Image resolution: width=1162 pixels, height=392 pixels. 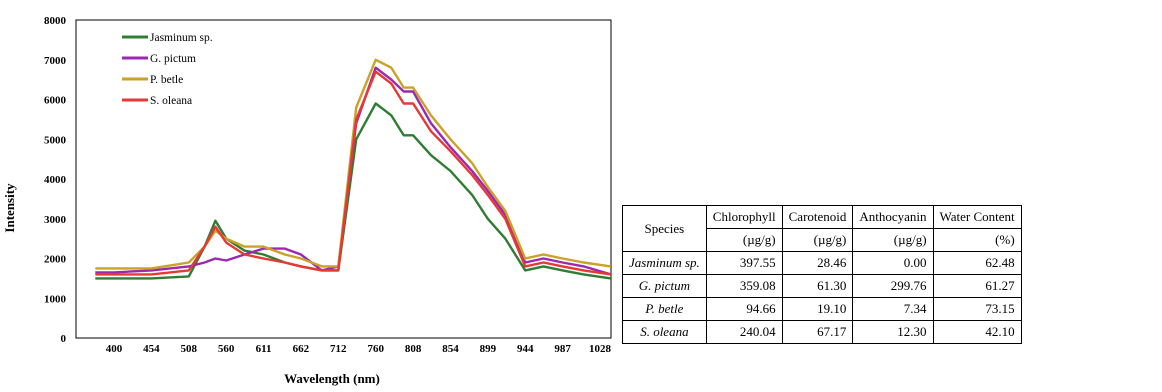 I want to click on table-header-chlorophyll: Chlorophyll, so click(x=744, y=217).